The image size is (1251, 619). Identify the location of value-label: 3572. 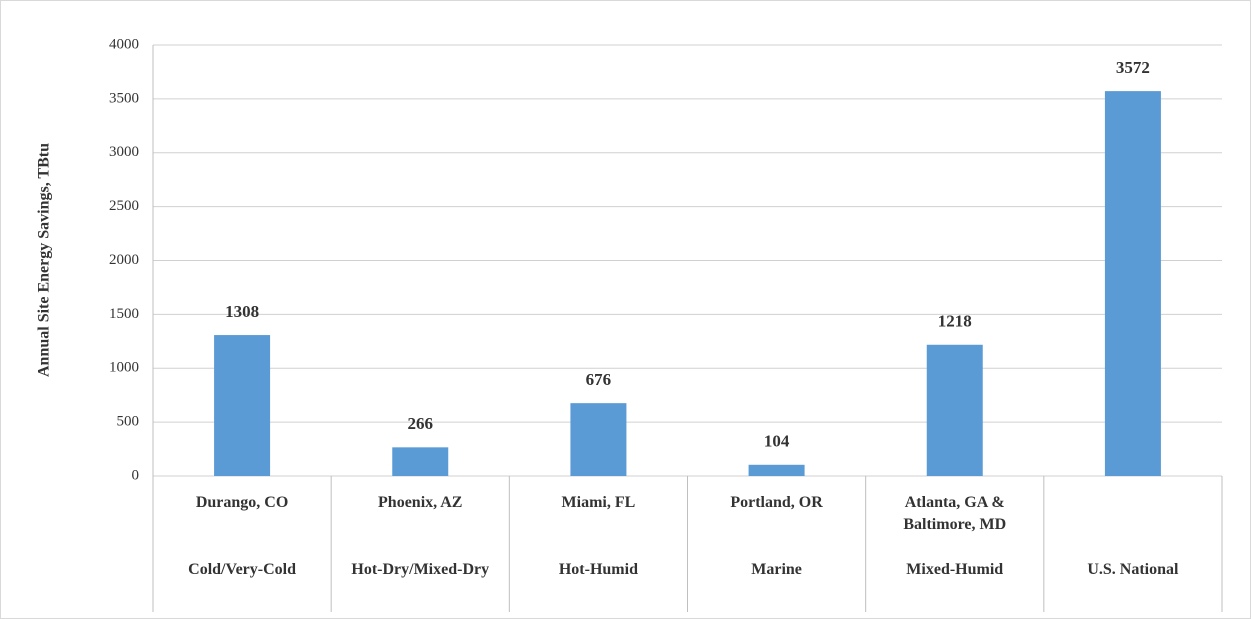
(1133, 67).